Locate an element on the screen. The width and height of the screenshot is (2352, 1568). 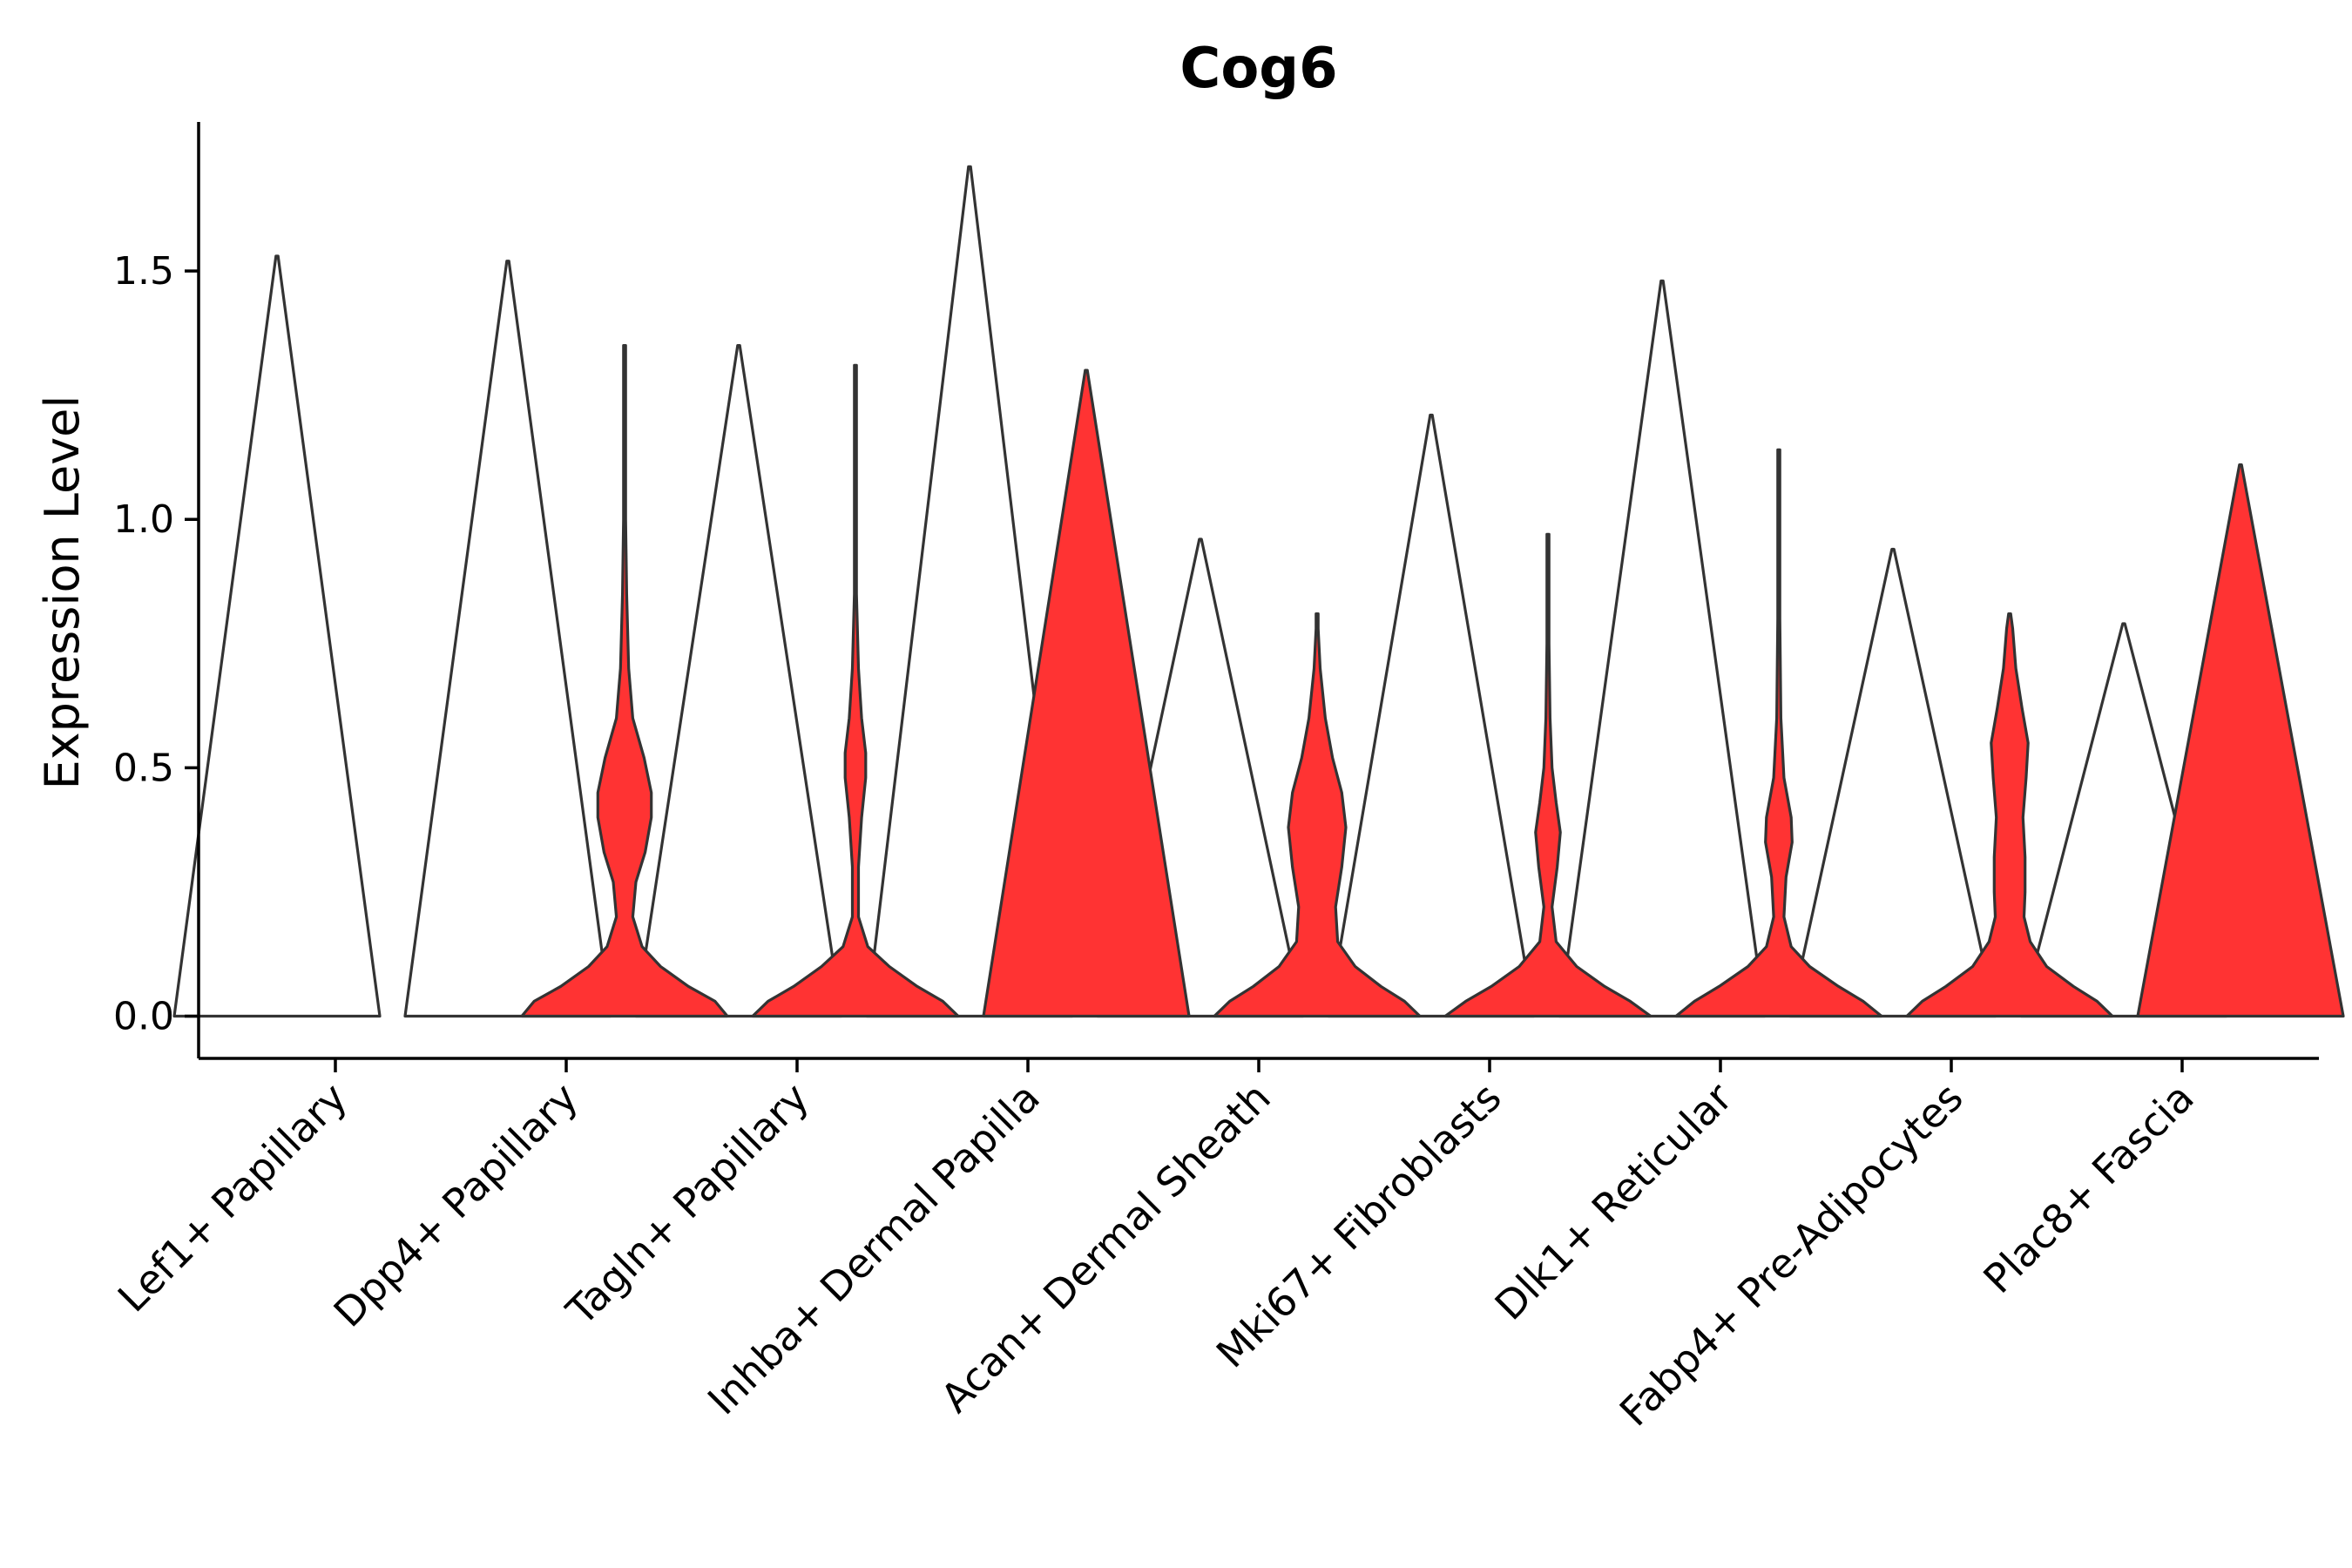
y-tick-label: 1.5 is located at coordinates (143, 271).